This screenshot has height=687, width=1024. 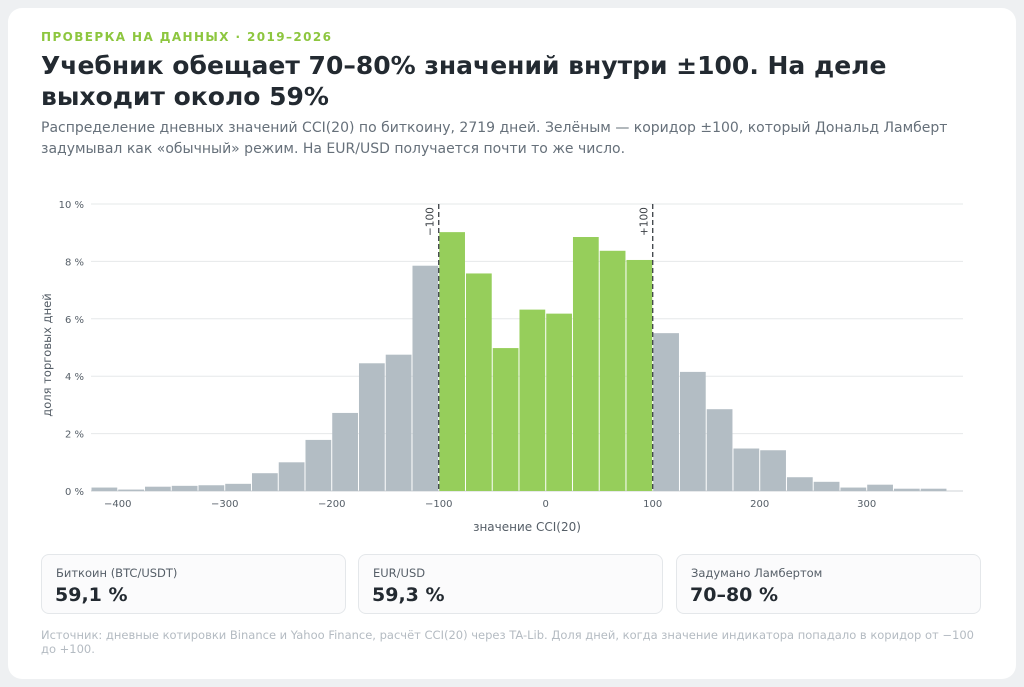 I want to click on eyebrow-label: ПРОВЕРКА НА ДАННЫХ · 2019–2026, so click(x=187, y=37).